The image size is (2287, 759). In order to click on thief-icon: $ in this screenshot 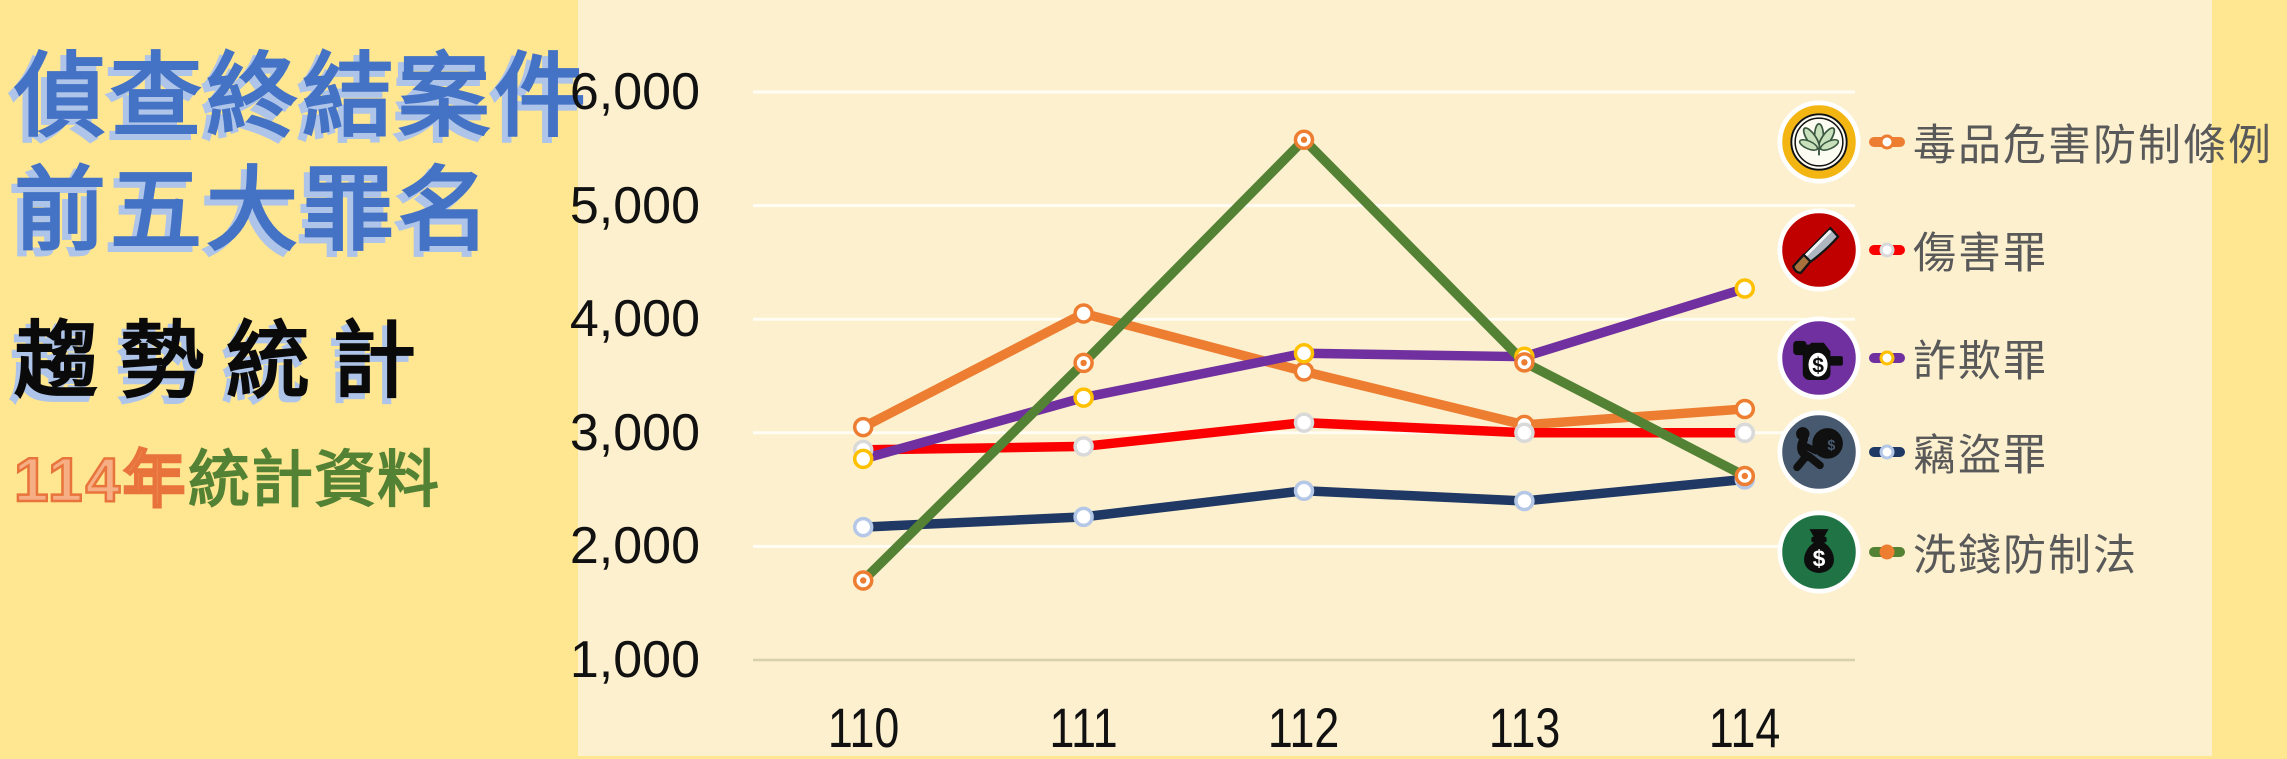, I will do `click(1819, 452)`.